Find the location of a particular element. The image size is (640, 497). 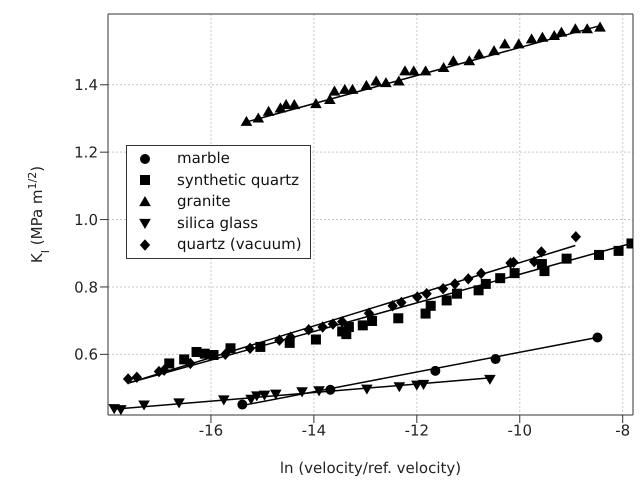

y-tick-label: 1.0 is located at coordinates (86, 219).